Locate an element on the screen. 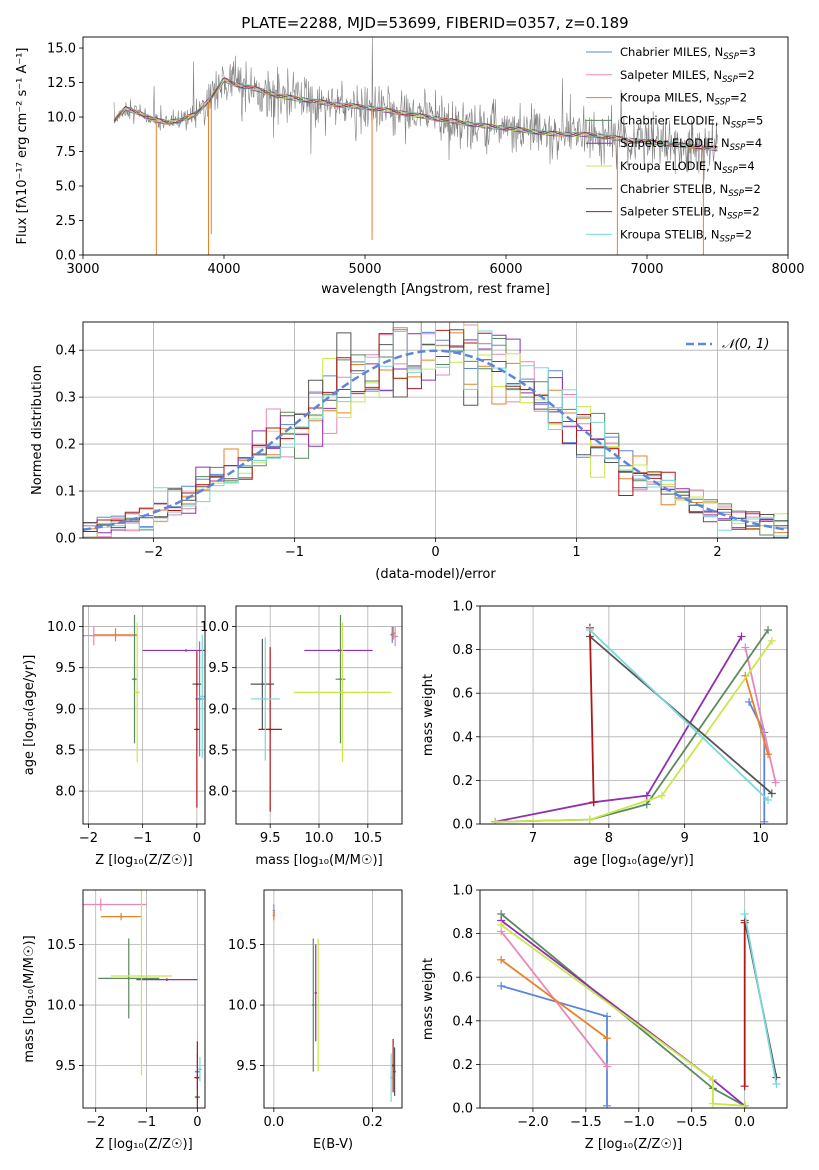  x-tick-label: 0.2 is located at coordinates (372, 1122).